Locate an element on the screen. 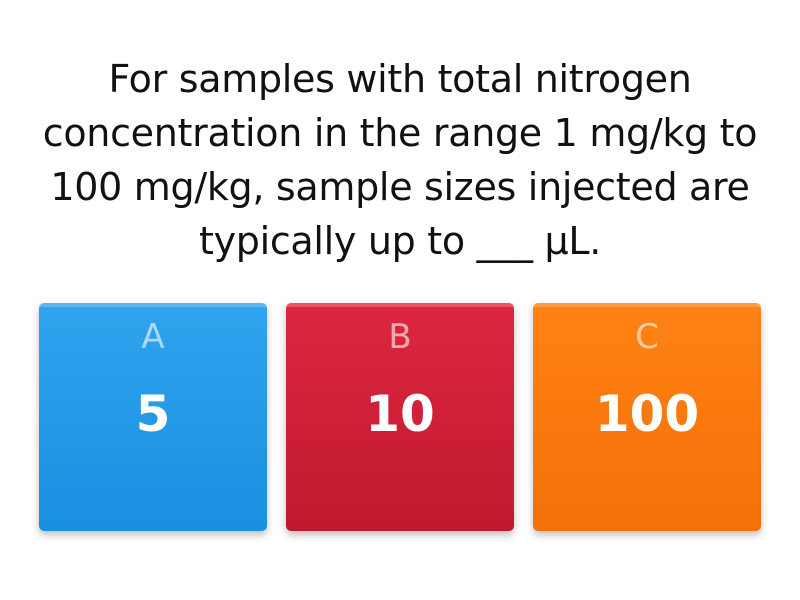 Image resolution: width=800 pixels, height=600 pixels. answer-option-c: C 100 is located at coordinates (647, 417).